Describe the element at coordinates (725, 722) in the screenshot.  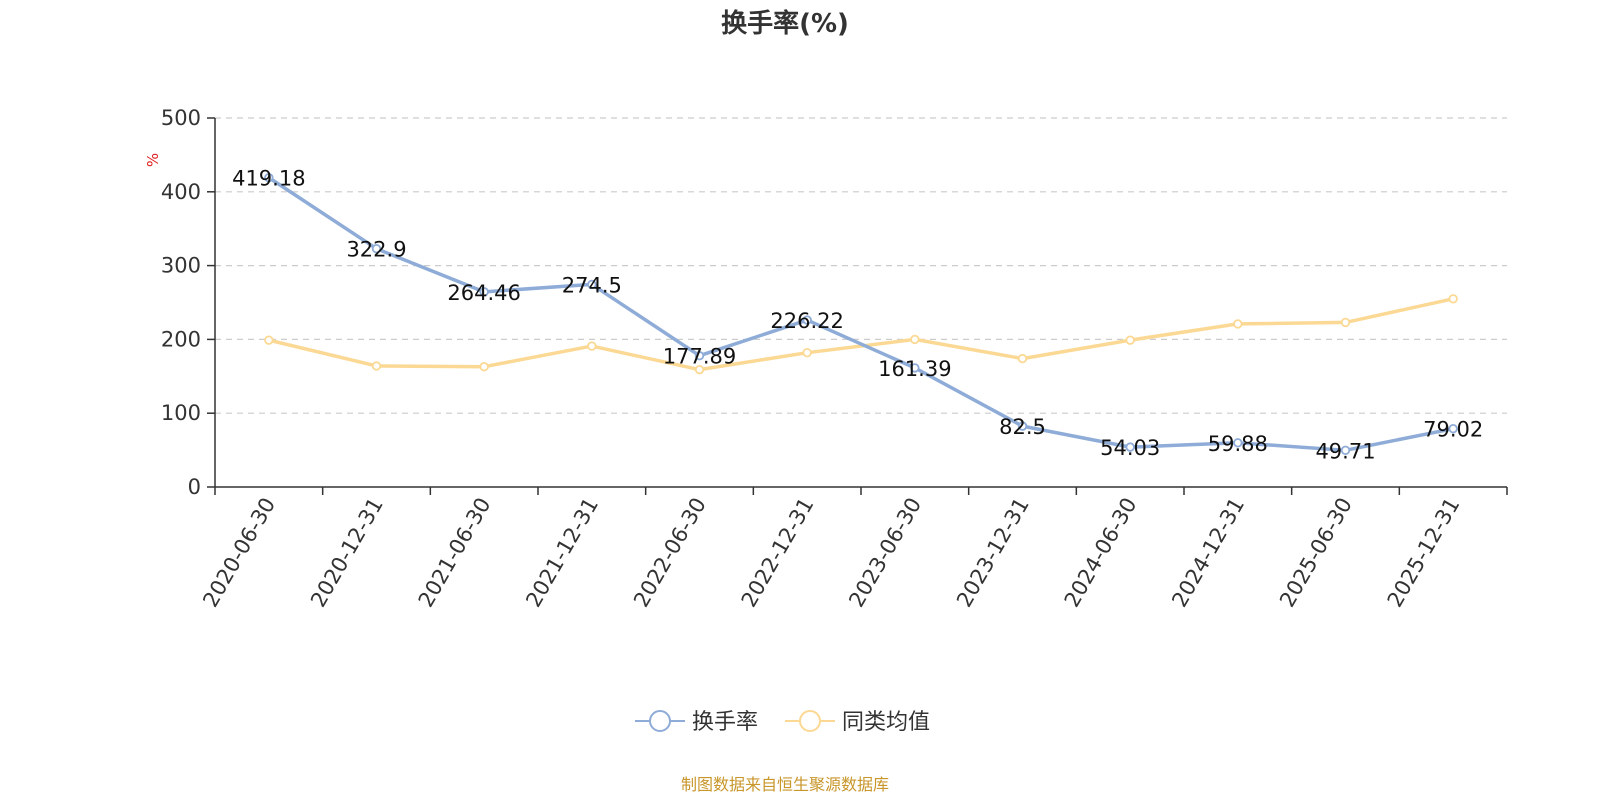
I see `legend-label: 换手率` at that location.